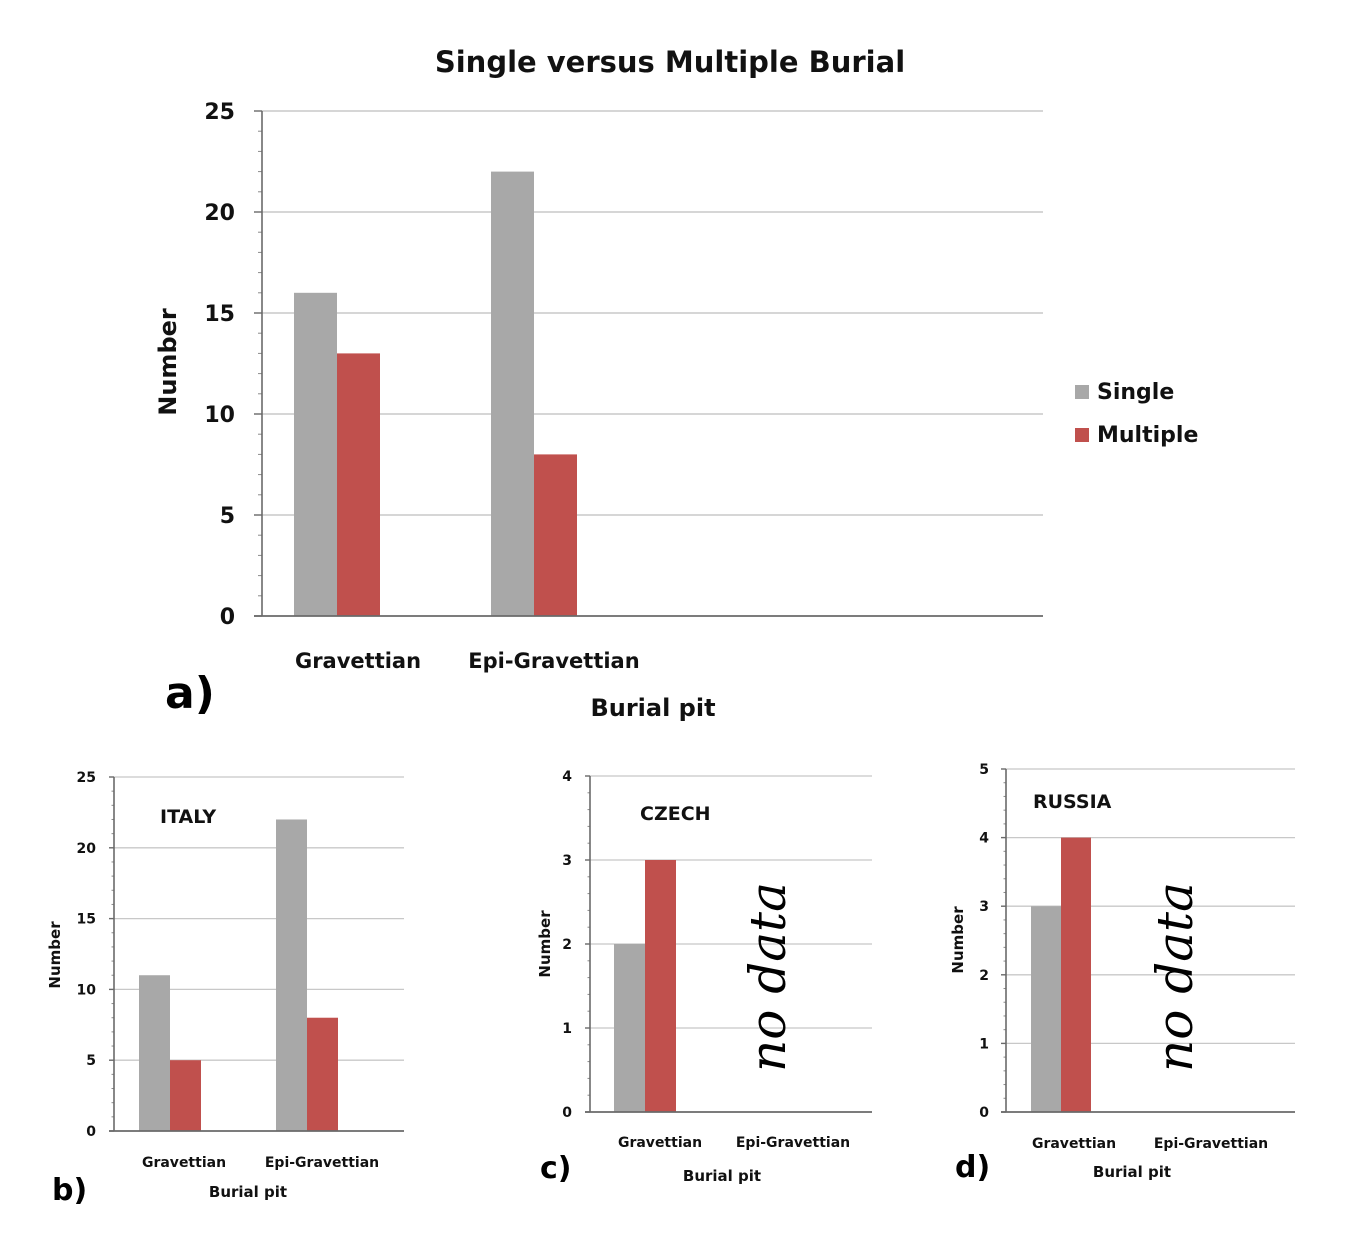  Describe the element at coordinates (1082, 392) in the screenshot. I see `legend-swatch-single` at that location.